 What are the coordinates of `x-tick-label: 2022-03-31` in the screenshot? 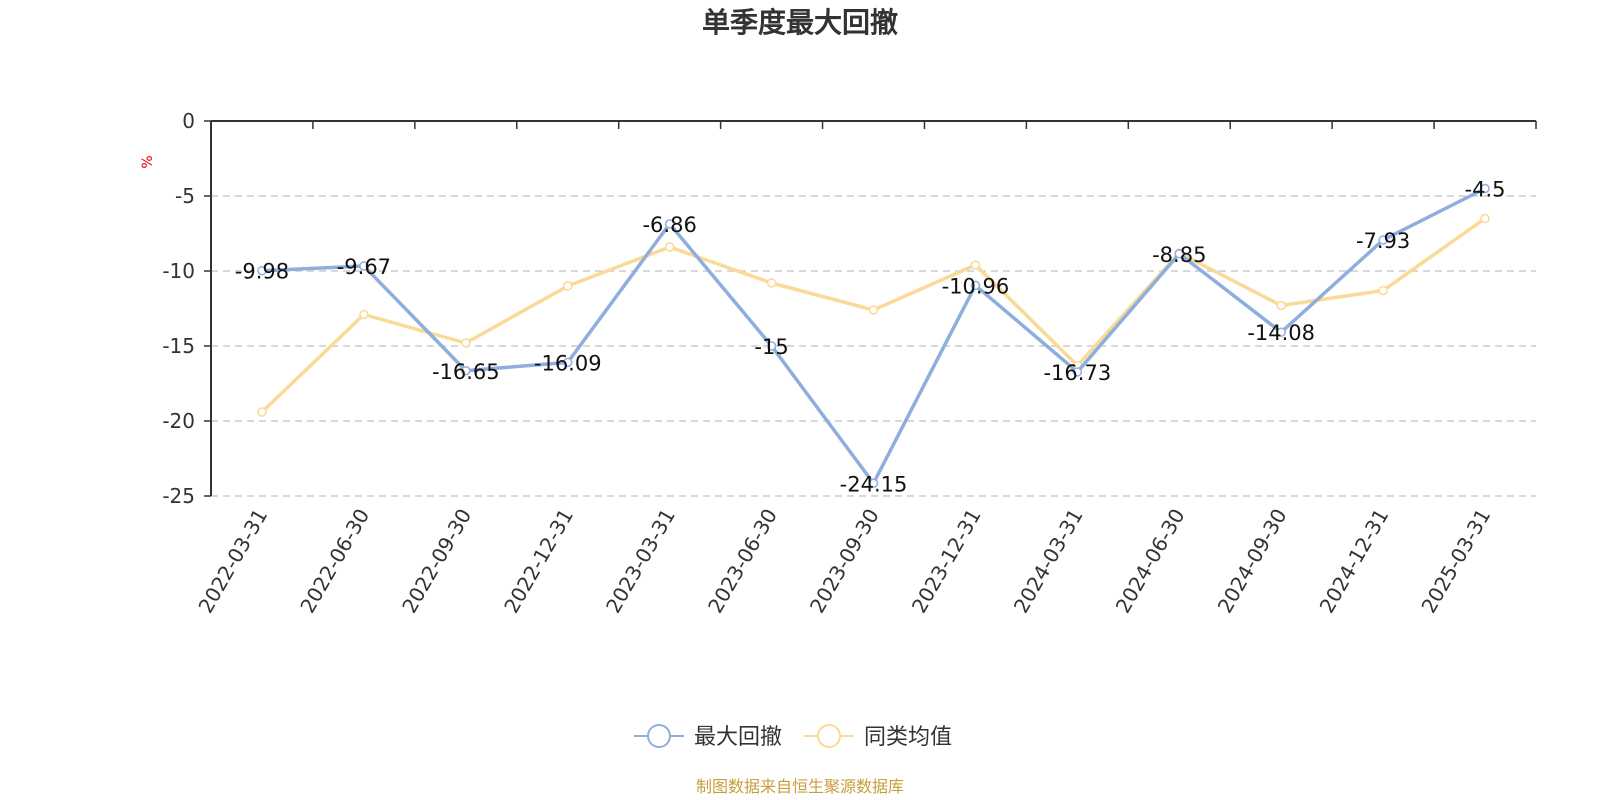 It's located at (232, 561).